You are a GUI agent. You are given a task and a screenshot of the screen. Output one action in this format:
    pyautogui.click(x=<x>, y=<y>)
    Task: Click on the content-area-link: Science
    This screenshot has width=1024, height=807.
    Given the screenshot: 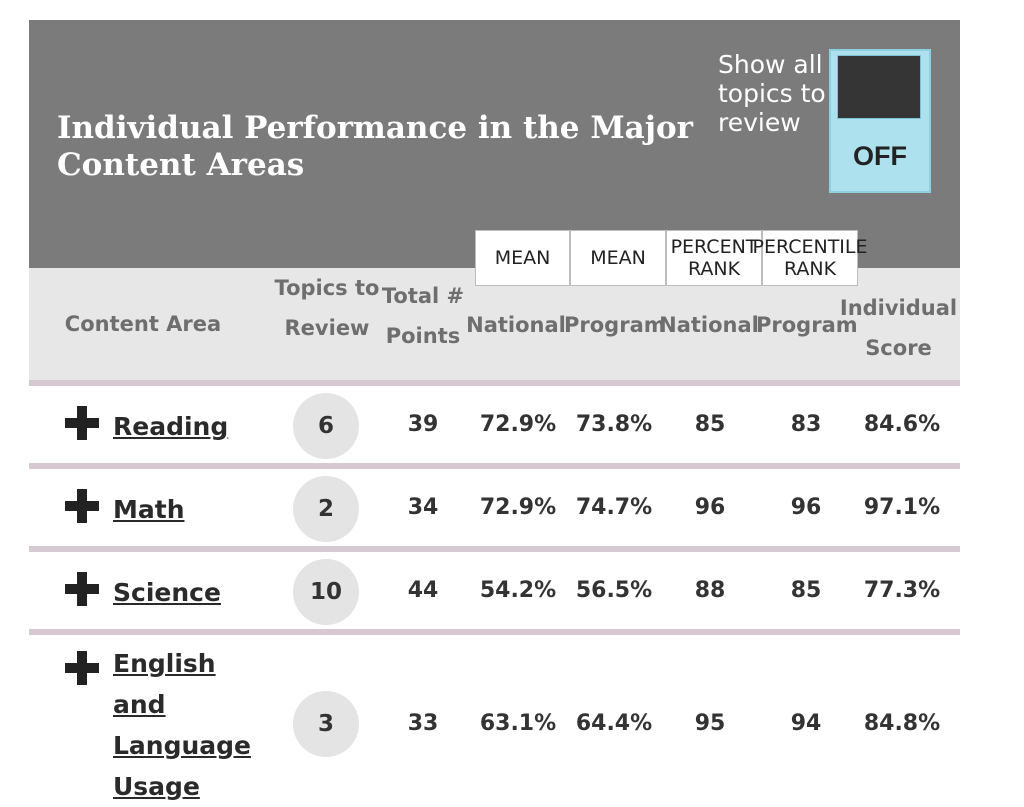 What is the action you would take?
    pyautogui.click(x=167, y=592)
    